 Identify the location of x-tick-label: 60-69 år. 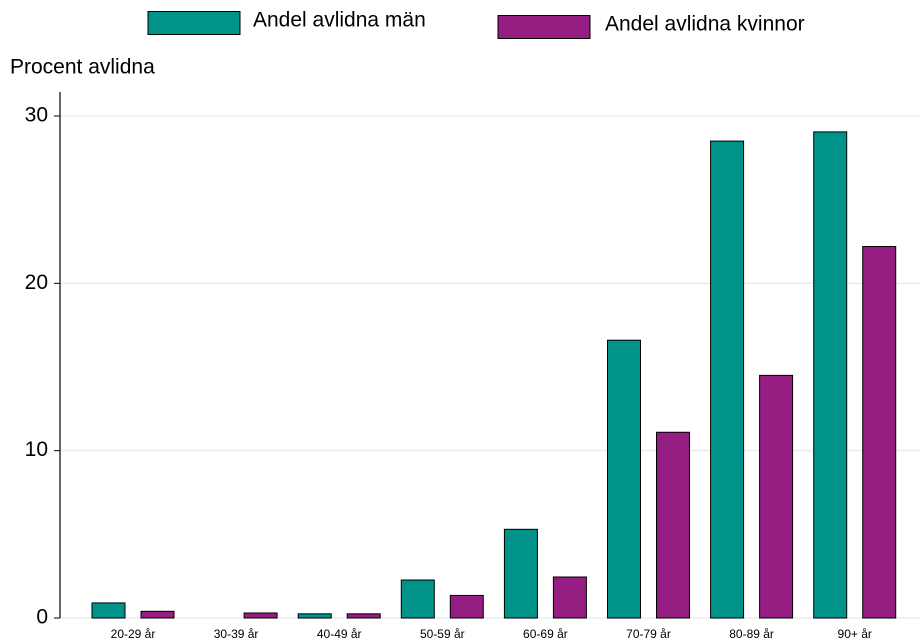
(545, 634).